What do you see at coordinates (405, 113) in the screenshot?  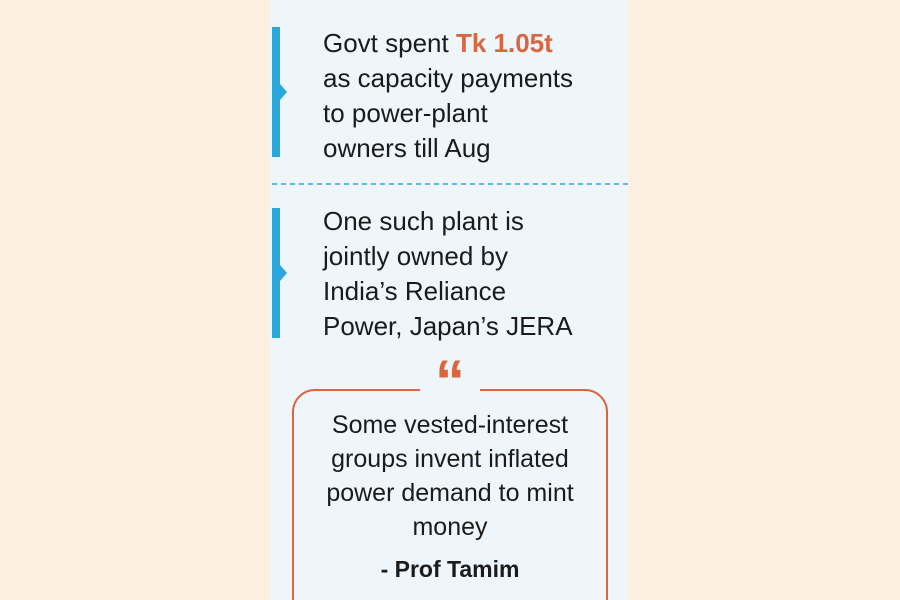 I see `item-line: to power-plant` at bounding box center [405, 113].